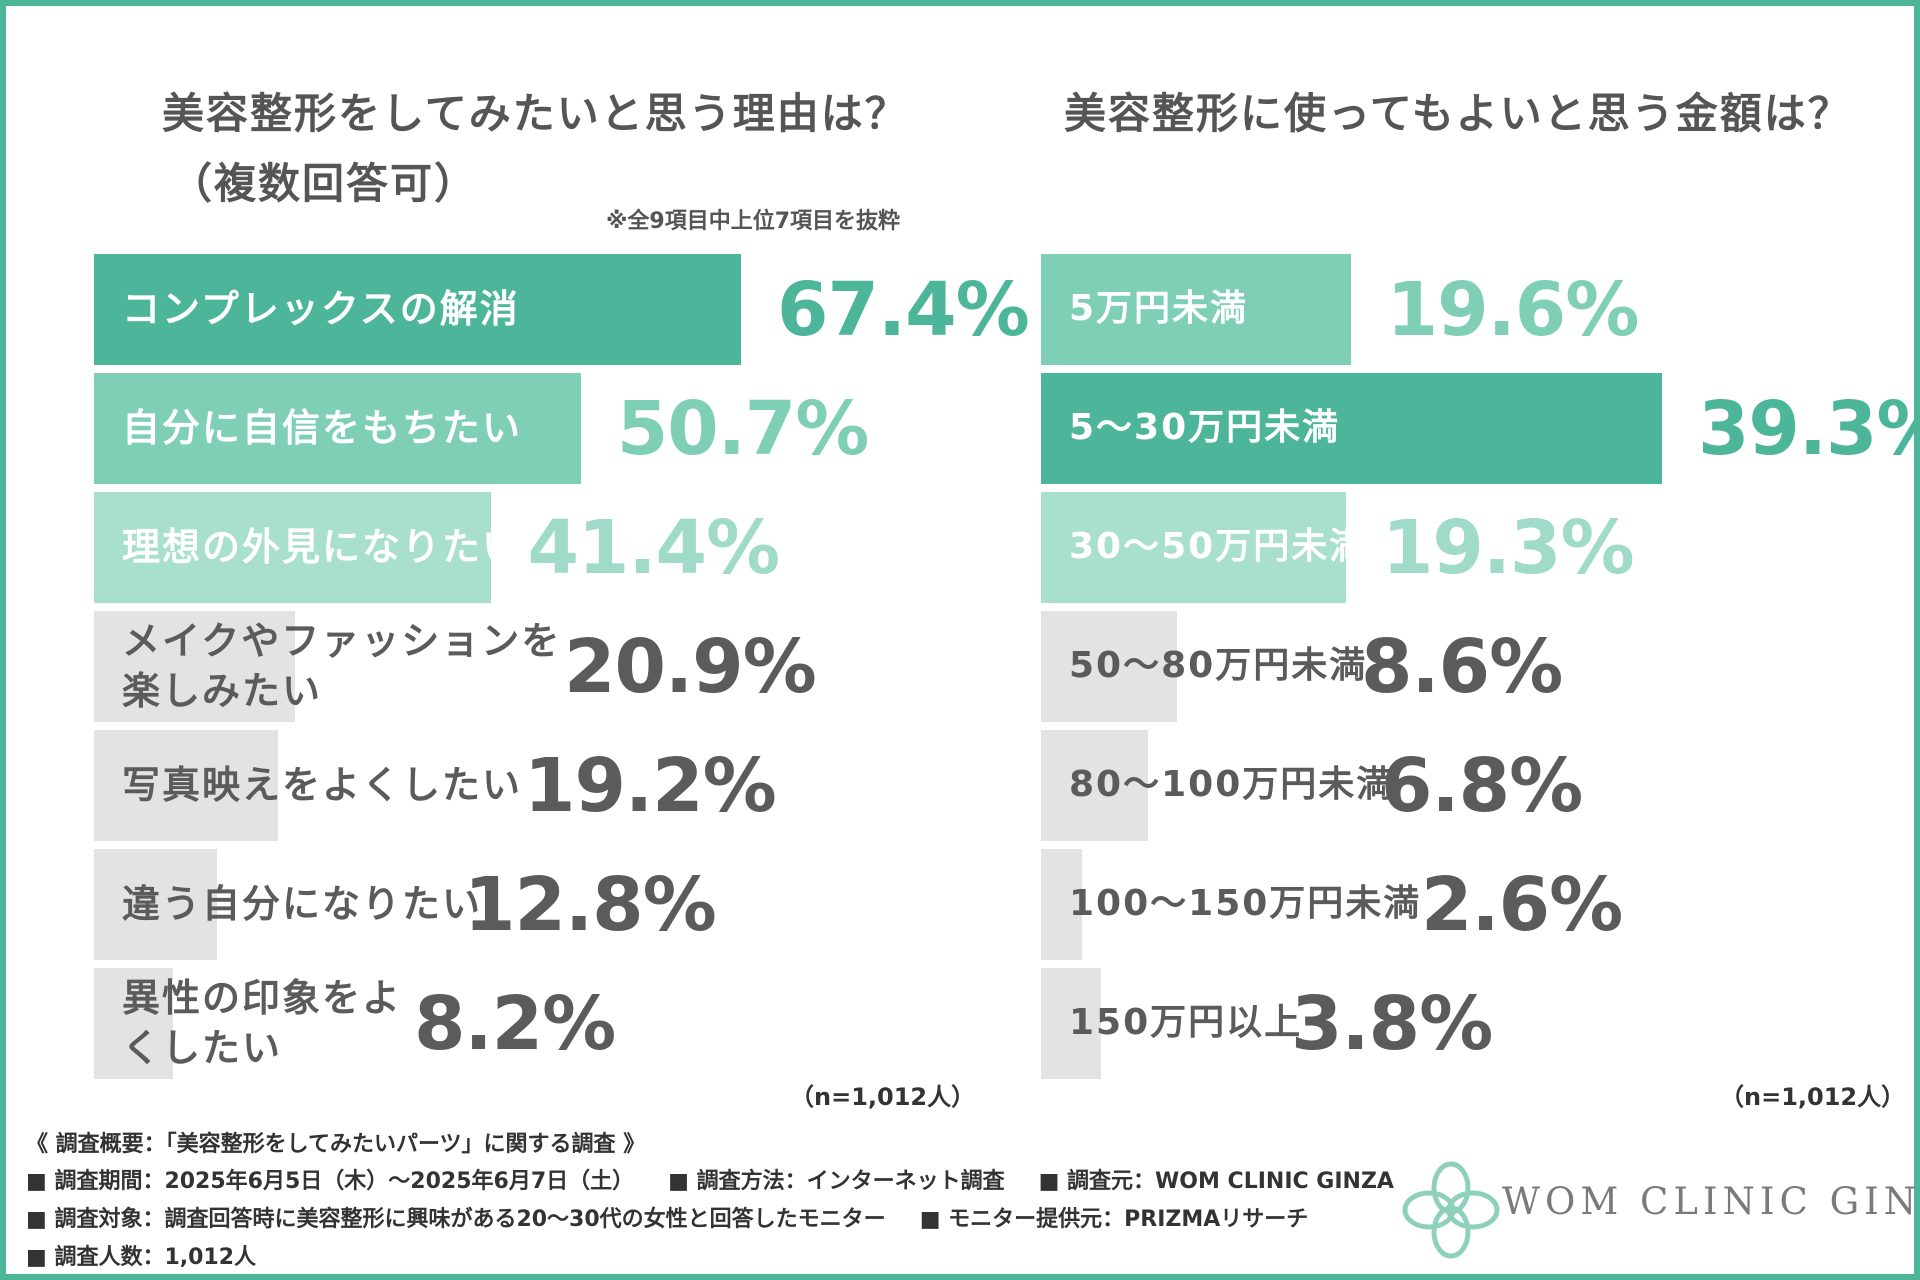 The image size is (1920, 1280). What do you see at coordinates (903, 309) in the screenshot?
I see `bar-value-label: 67.4%` at bounding box center [903, 309].